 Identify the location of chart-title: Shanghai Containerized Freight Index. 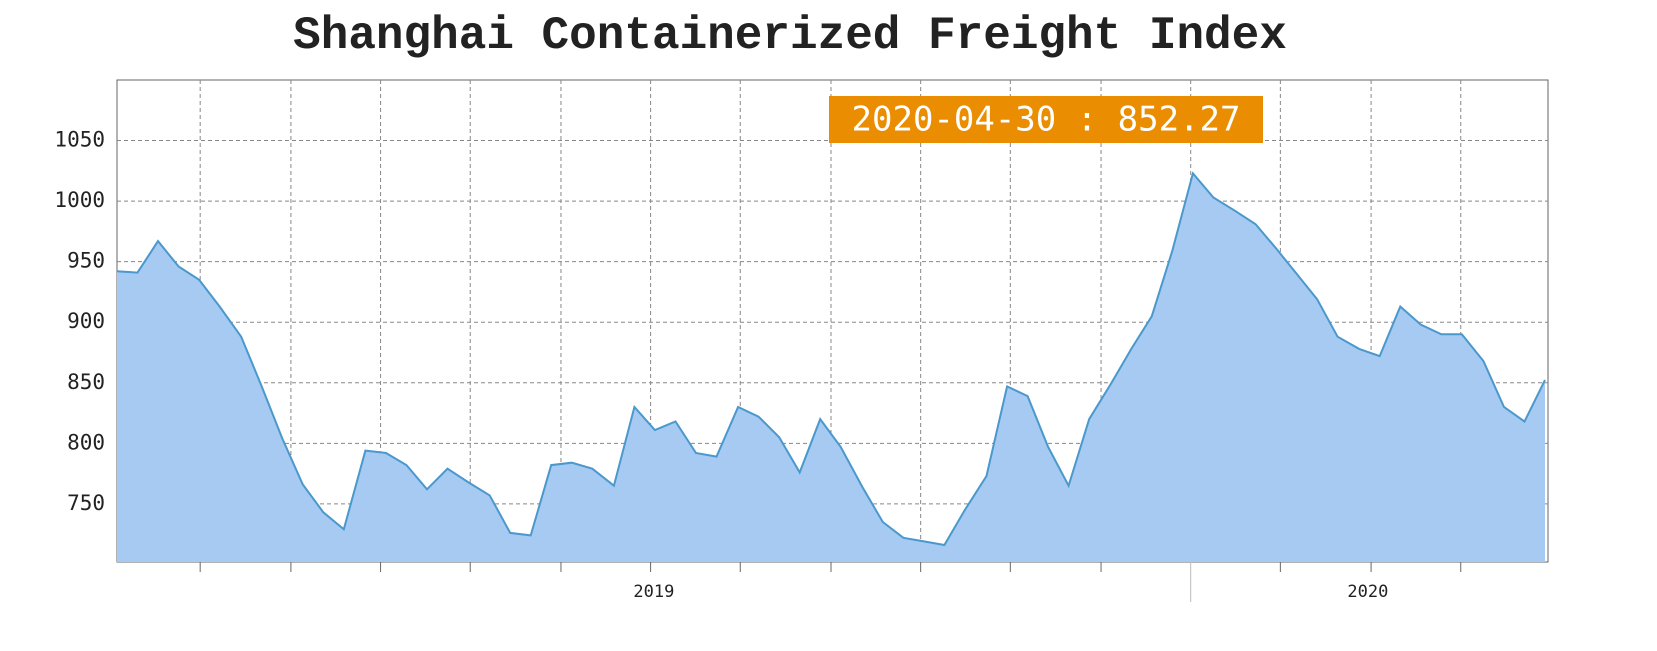
(790, 36).